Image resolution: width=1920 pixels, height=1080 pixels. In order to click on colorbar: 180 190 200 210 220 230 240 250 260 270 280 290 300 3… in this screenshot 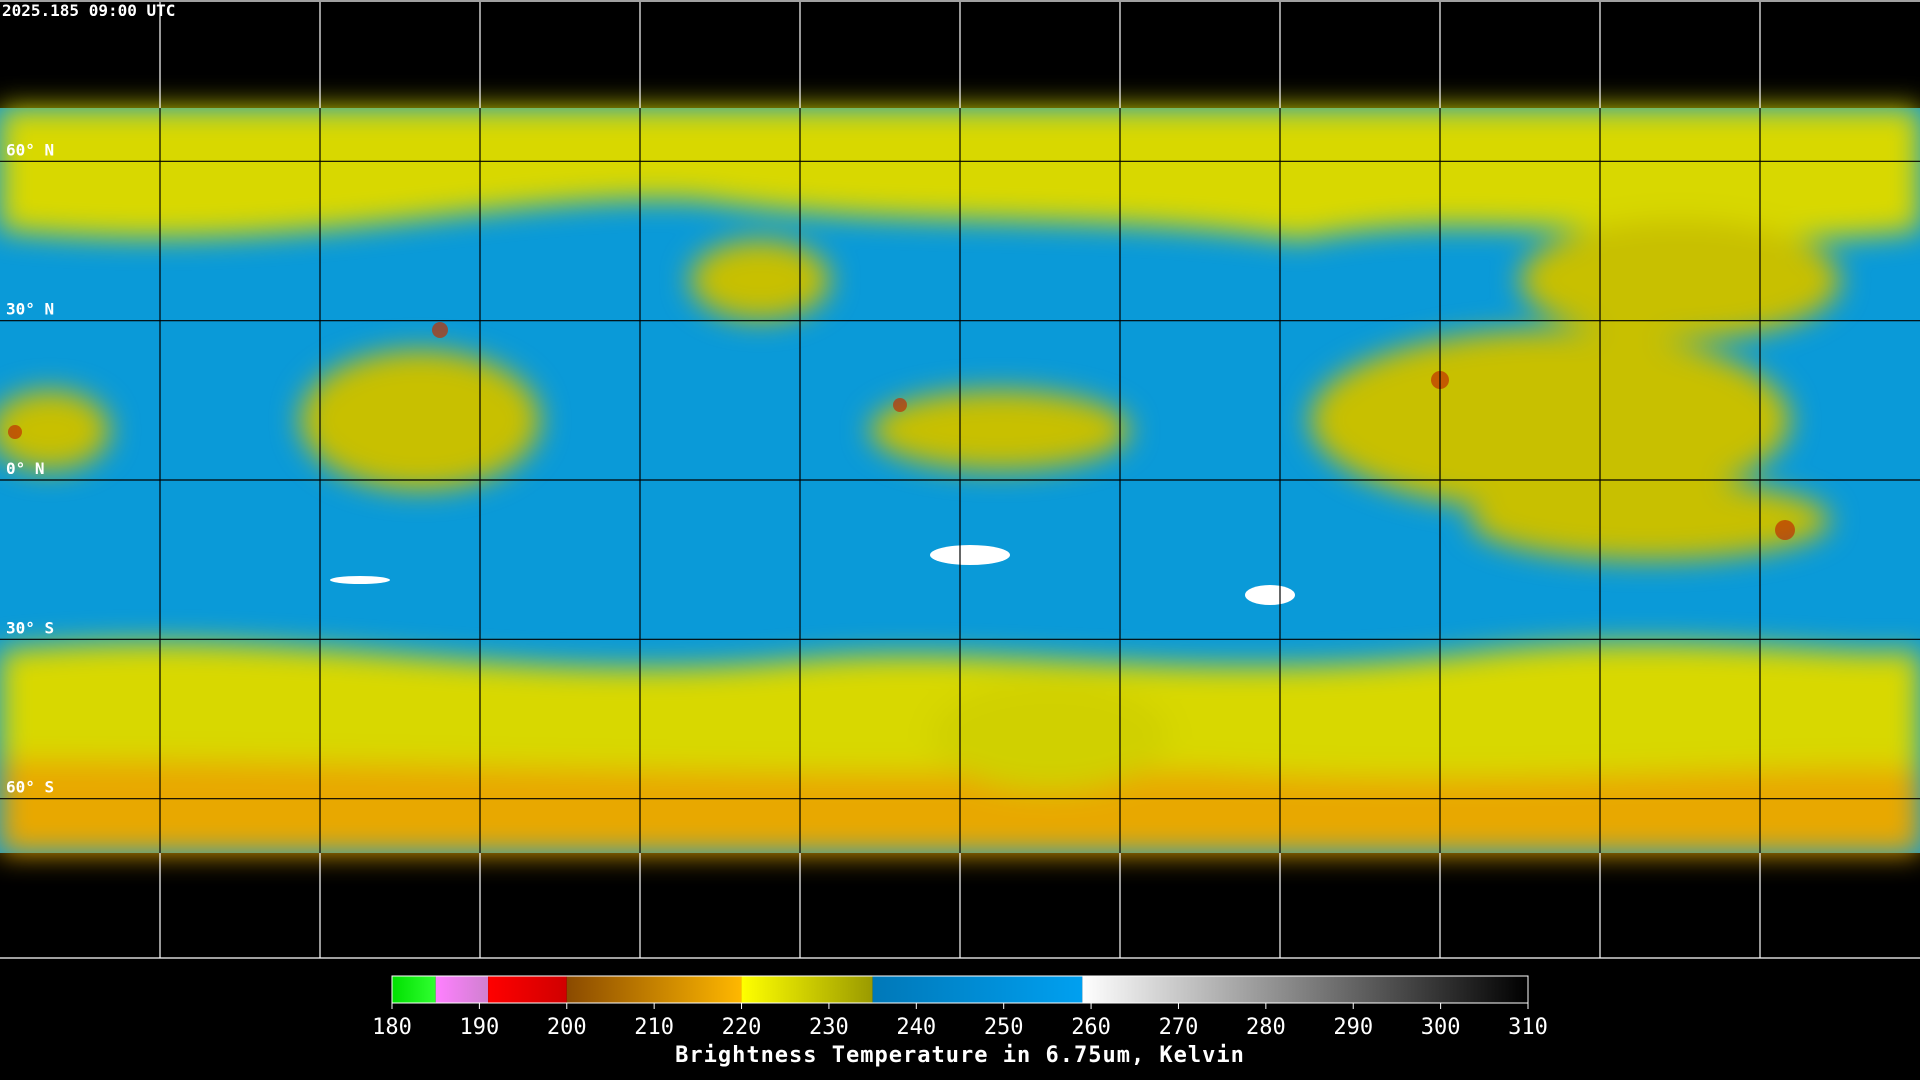, I will do `click(960, 1007)`.